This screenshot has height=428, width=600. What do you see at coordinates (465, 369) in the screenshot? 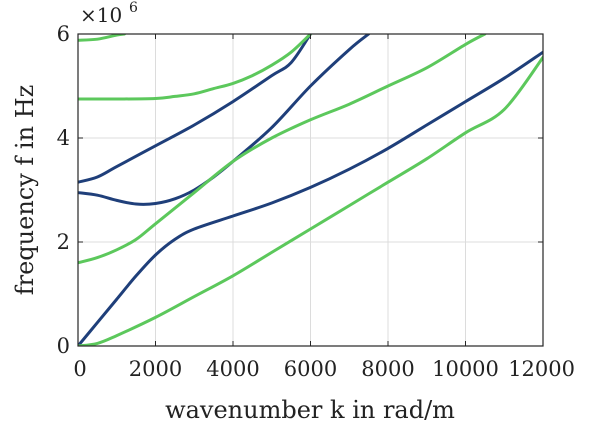
I see `x-tick-label: 10000` at bounding box center [465, 369].